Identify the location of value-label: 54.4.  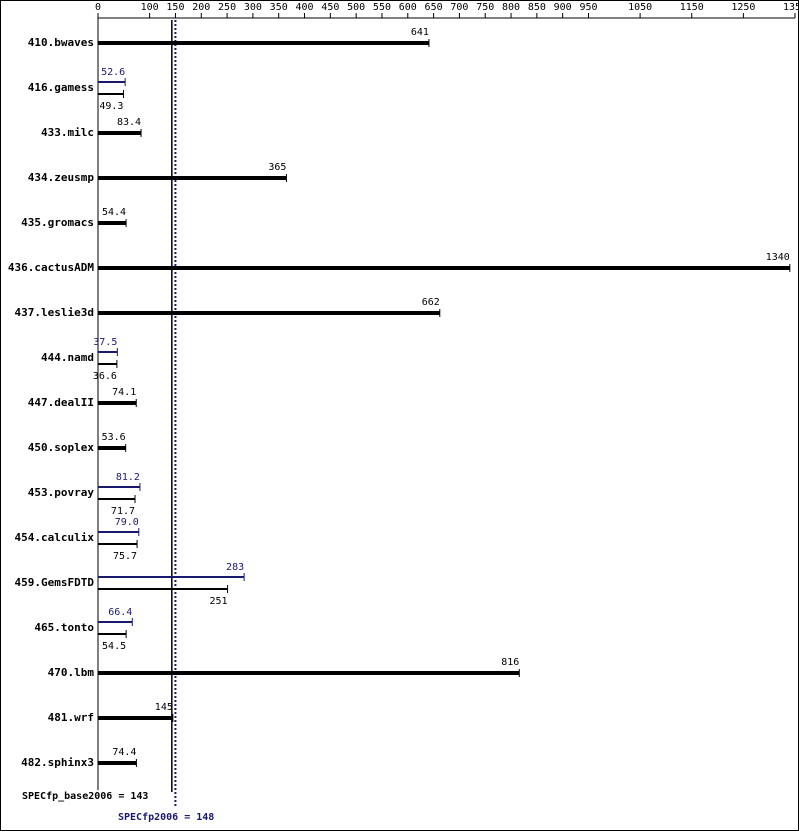
(114, 212).